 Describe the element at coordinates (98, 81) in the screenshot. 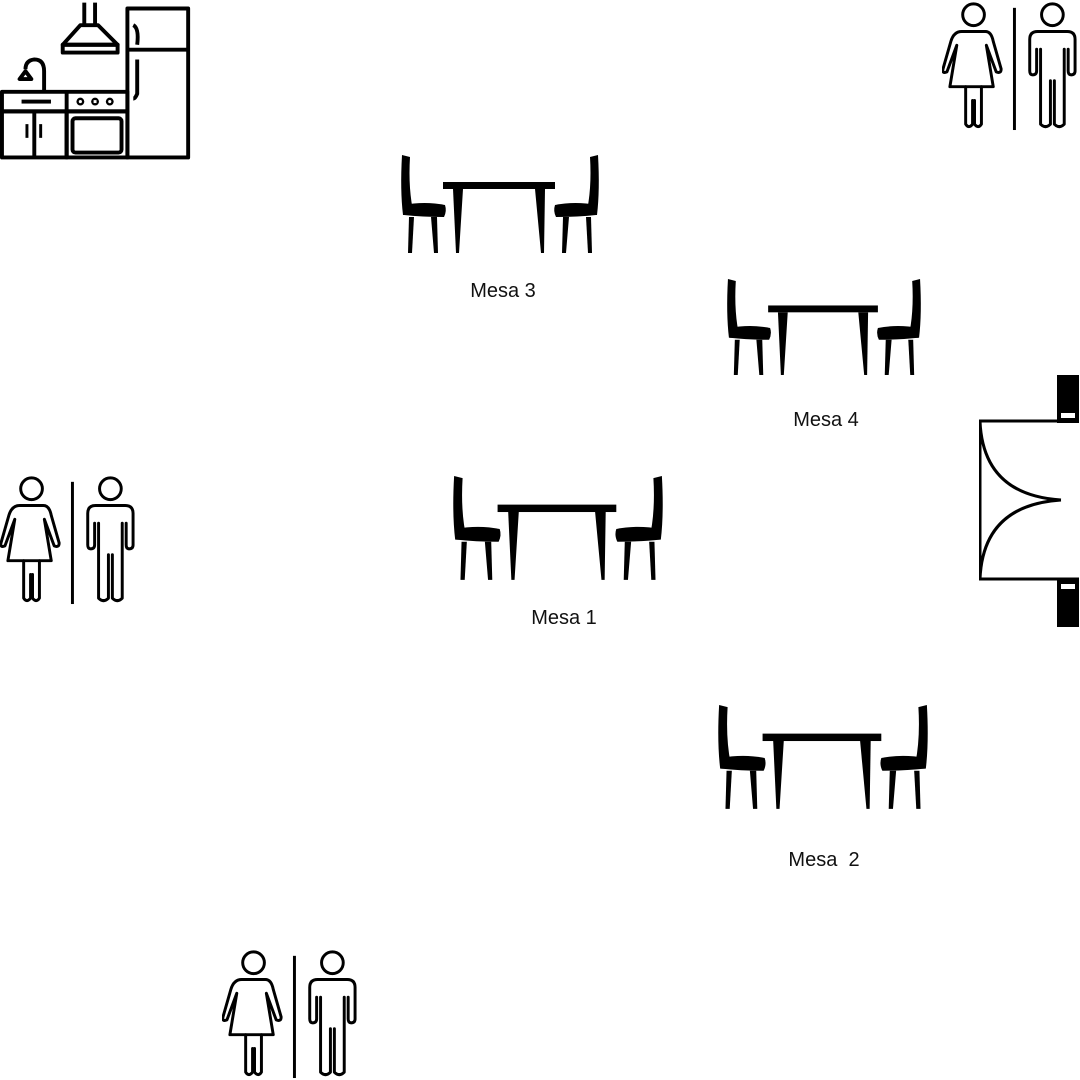

I see `kitchen-icon` at that location.